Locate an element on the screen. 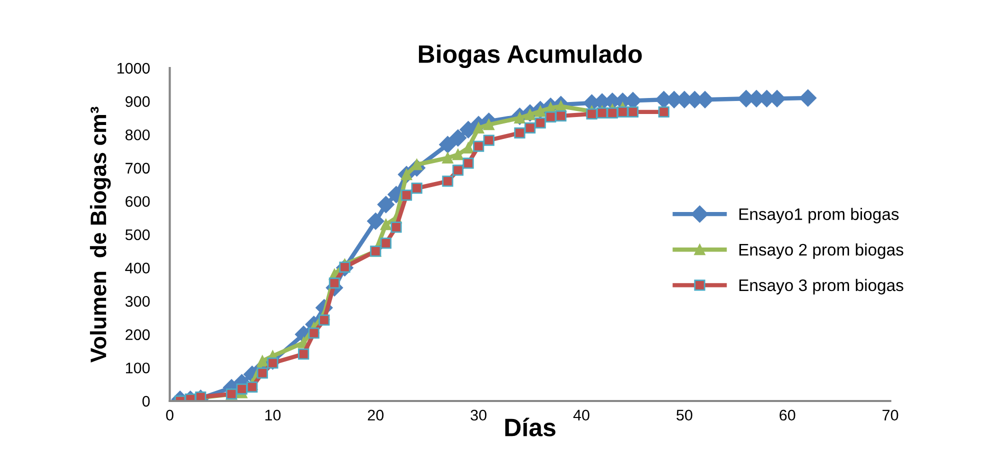  x-tick-label: 20 is located at coordinates (376, 415).